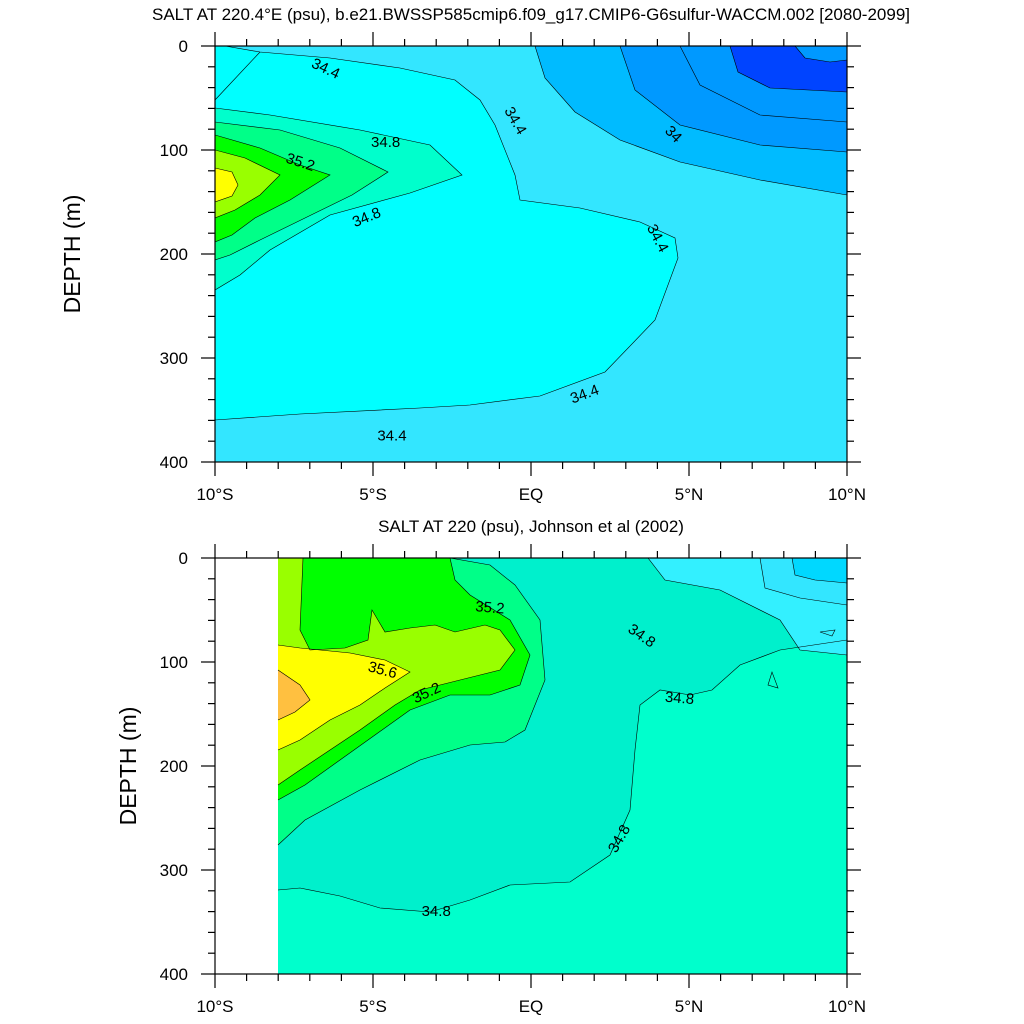  Describe the element at coordinates (391, 436) in the screenshot. I see `contour-label: 34.4` at that location.